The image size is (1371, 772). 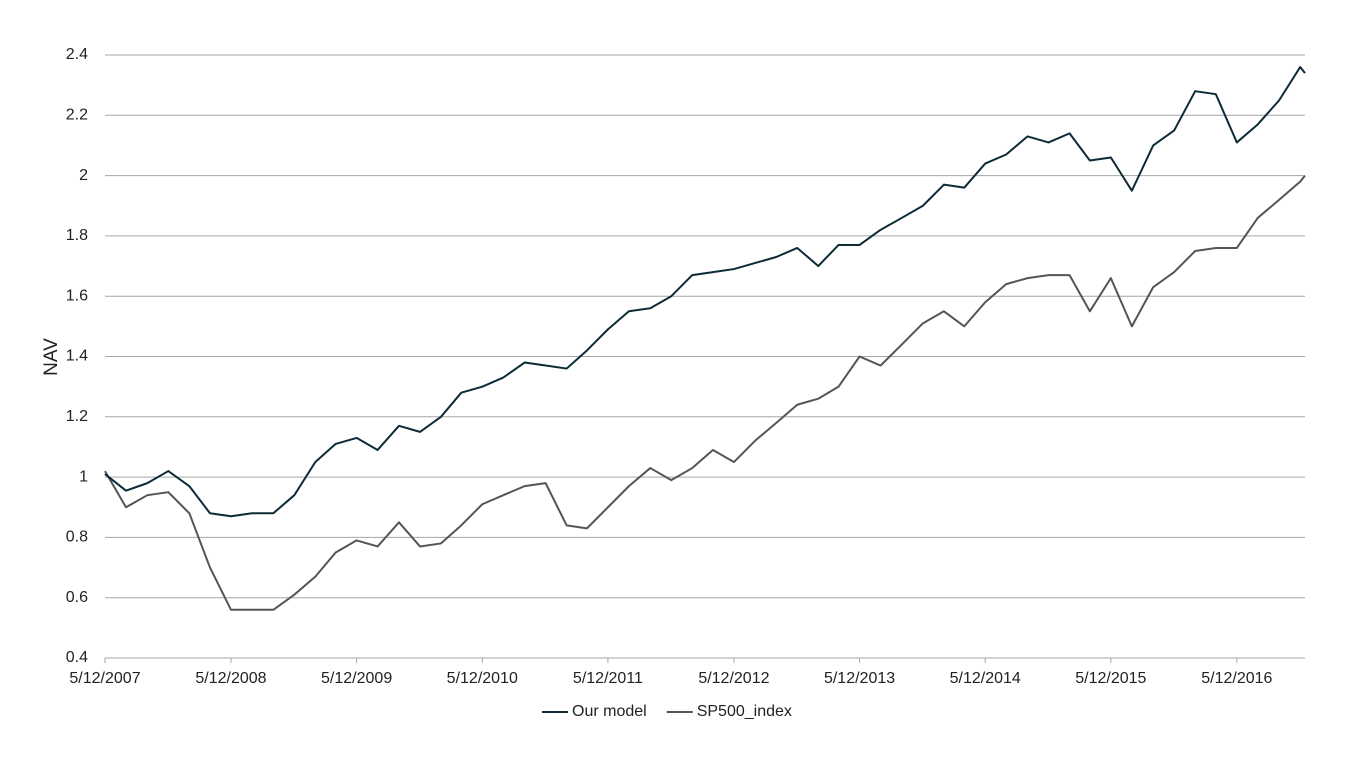 What do you see at coordinates (482, 678) in the screenshot?
I see `x-tick-label: 5/12/2010` at bounding box center [482, 678].